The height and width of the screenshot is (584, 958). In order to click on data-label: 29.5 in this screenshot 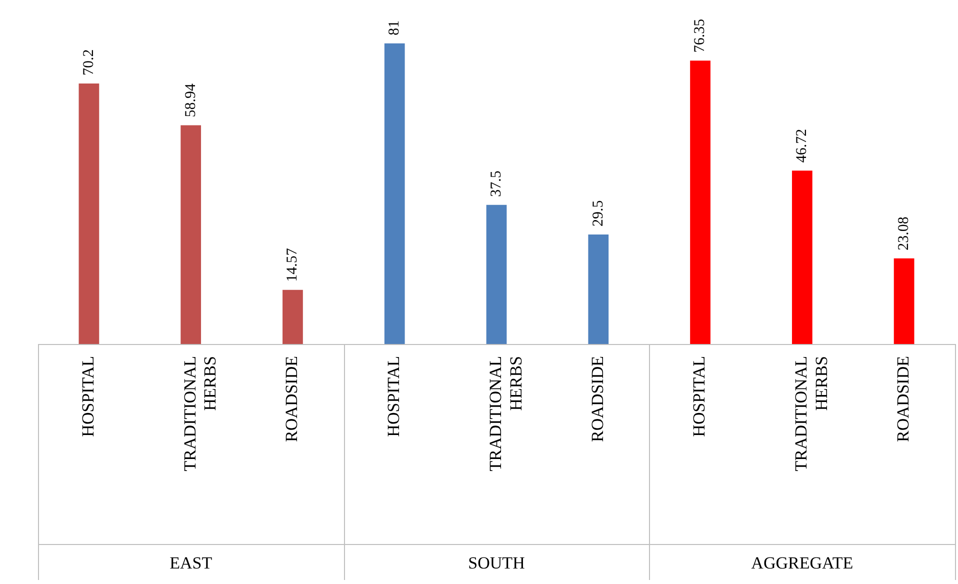, I will do `click(598, 213)`.